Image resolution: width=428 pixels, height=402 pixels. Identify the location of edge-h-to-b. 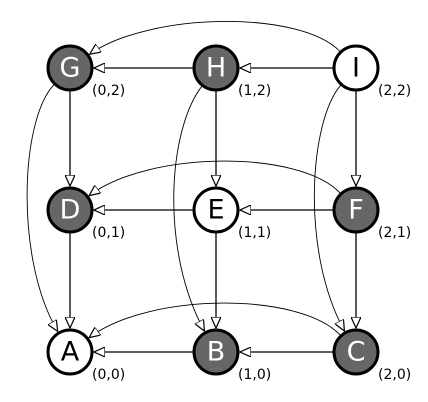
(189, 208).